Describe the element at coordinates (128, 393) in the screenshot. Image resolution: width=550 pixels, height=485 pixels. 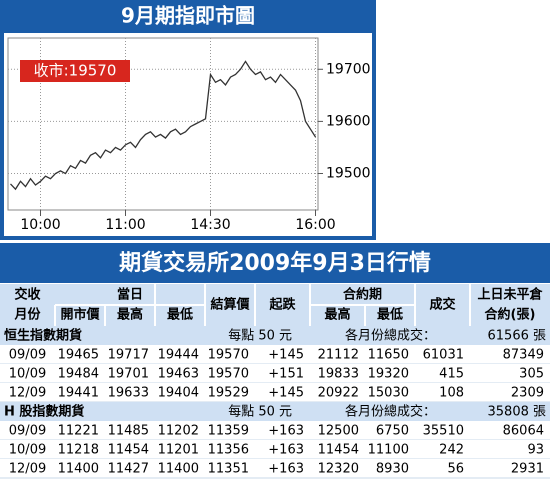
I see `cell: 19633` at that location.